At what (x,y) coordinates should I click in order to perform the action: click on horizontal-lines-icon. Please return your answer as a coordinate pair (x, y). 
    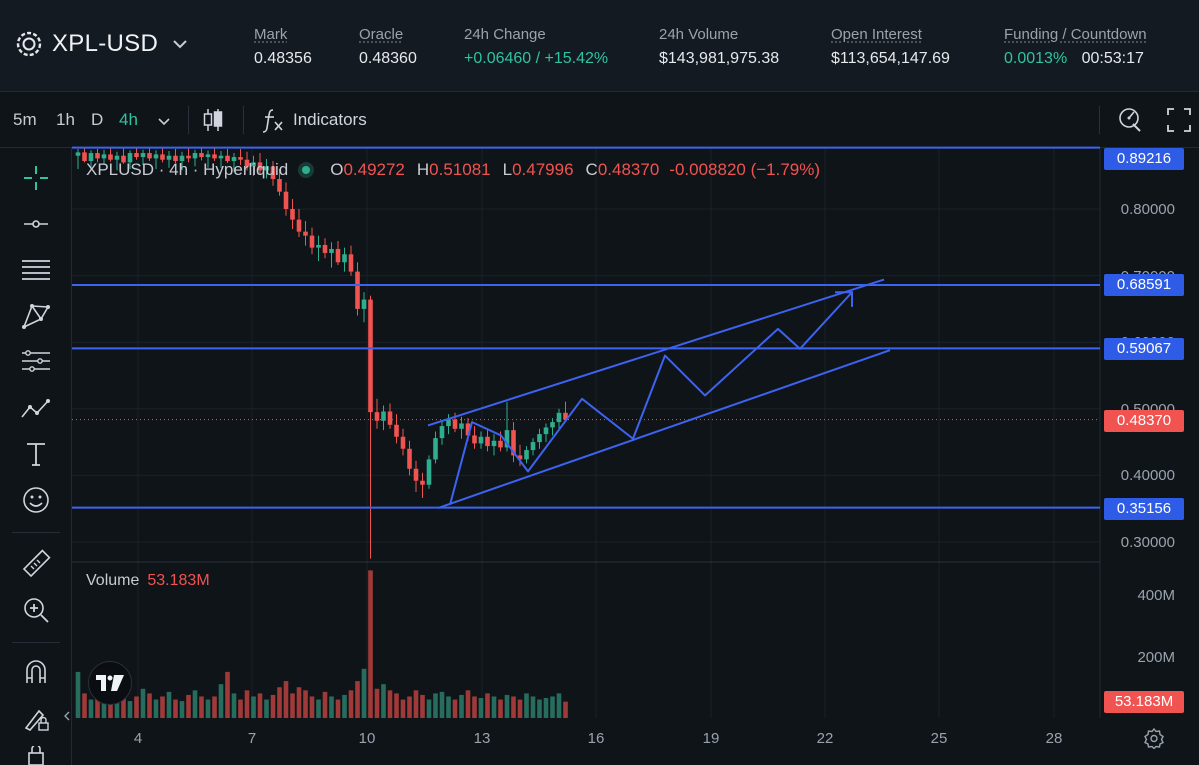
    Looking at the image, I should click on (36, 270).